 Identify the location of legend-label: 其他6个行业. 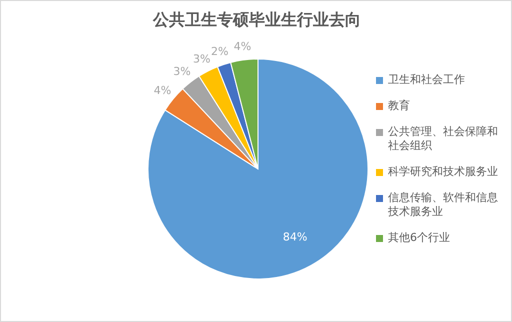
(419, 238).